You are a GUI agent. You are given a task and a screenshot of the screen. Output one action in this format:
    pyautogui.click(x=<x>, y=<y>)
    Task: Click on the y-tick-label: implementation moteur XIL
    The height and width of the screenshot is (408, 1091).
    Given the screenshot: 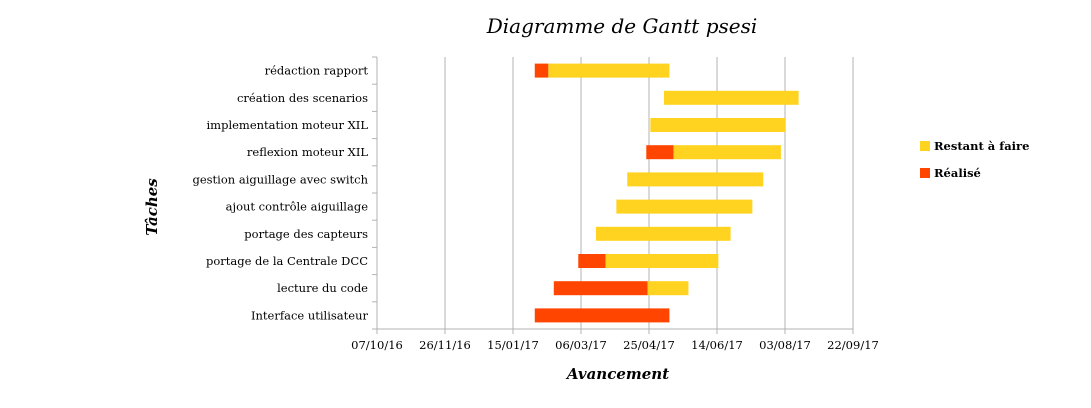 What is the action you would take?
    pyautogui.click(x=288, y=125)
    